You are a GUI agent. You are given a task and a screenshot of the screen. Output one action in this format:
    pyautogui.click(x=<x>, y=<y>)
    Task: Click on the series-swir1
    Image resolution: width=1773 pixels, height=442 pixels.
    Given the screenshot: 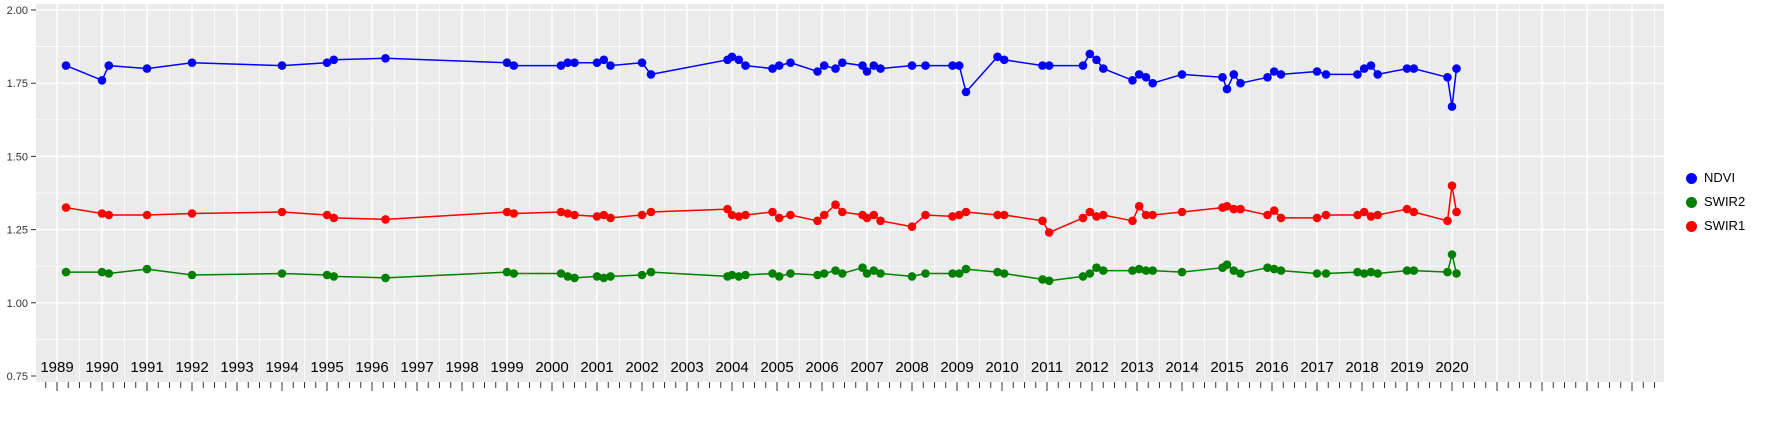 What is the action you would take?
    pyautogui.click(x=761, y=209)
    